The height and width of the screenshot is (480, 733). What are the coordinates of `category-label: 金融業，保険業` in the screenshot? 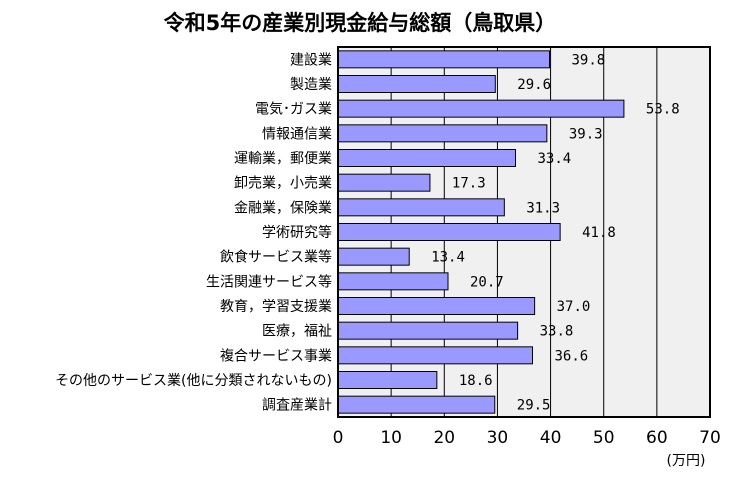 It's located at (283, 208).